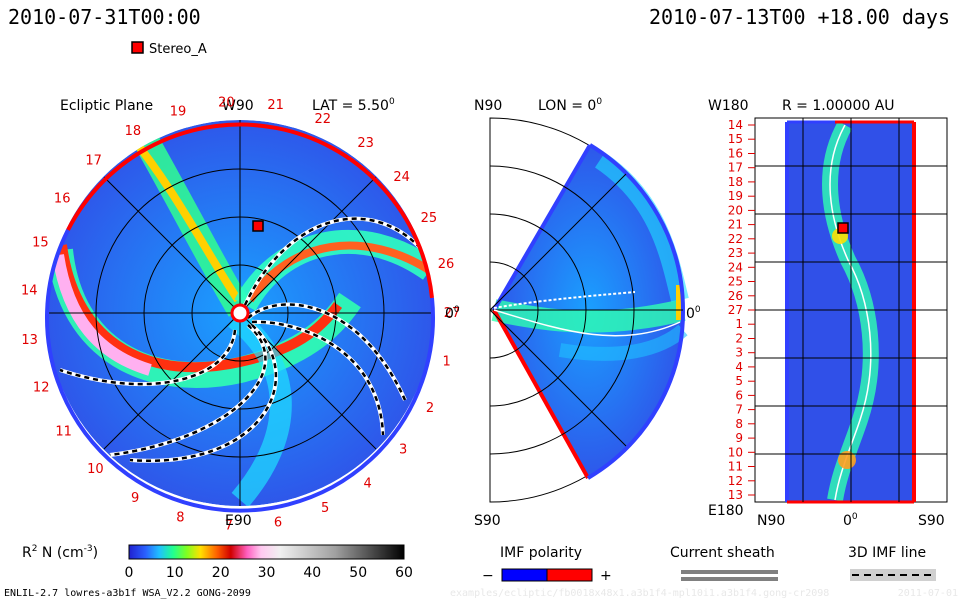 Image resolution: width=960 pixels, height=600 pixels. I want to click on left-timestamp: 2010-07-31T00:00, so click(104, 17).